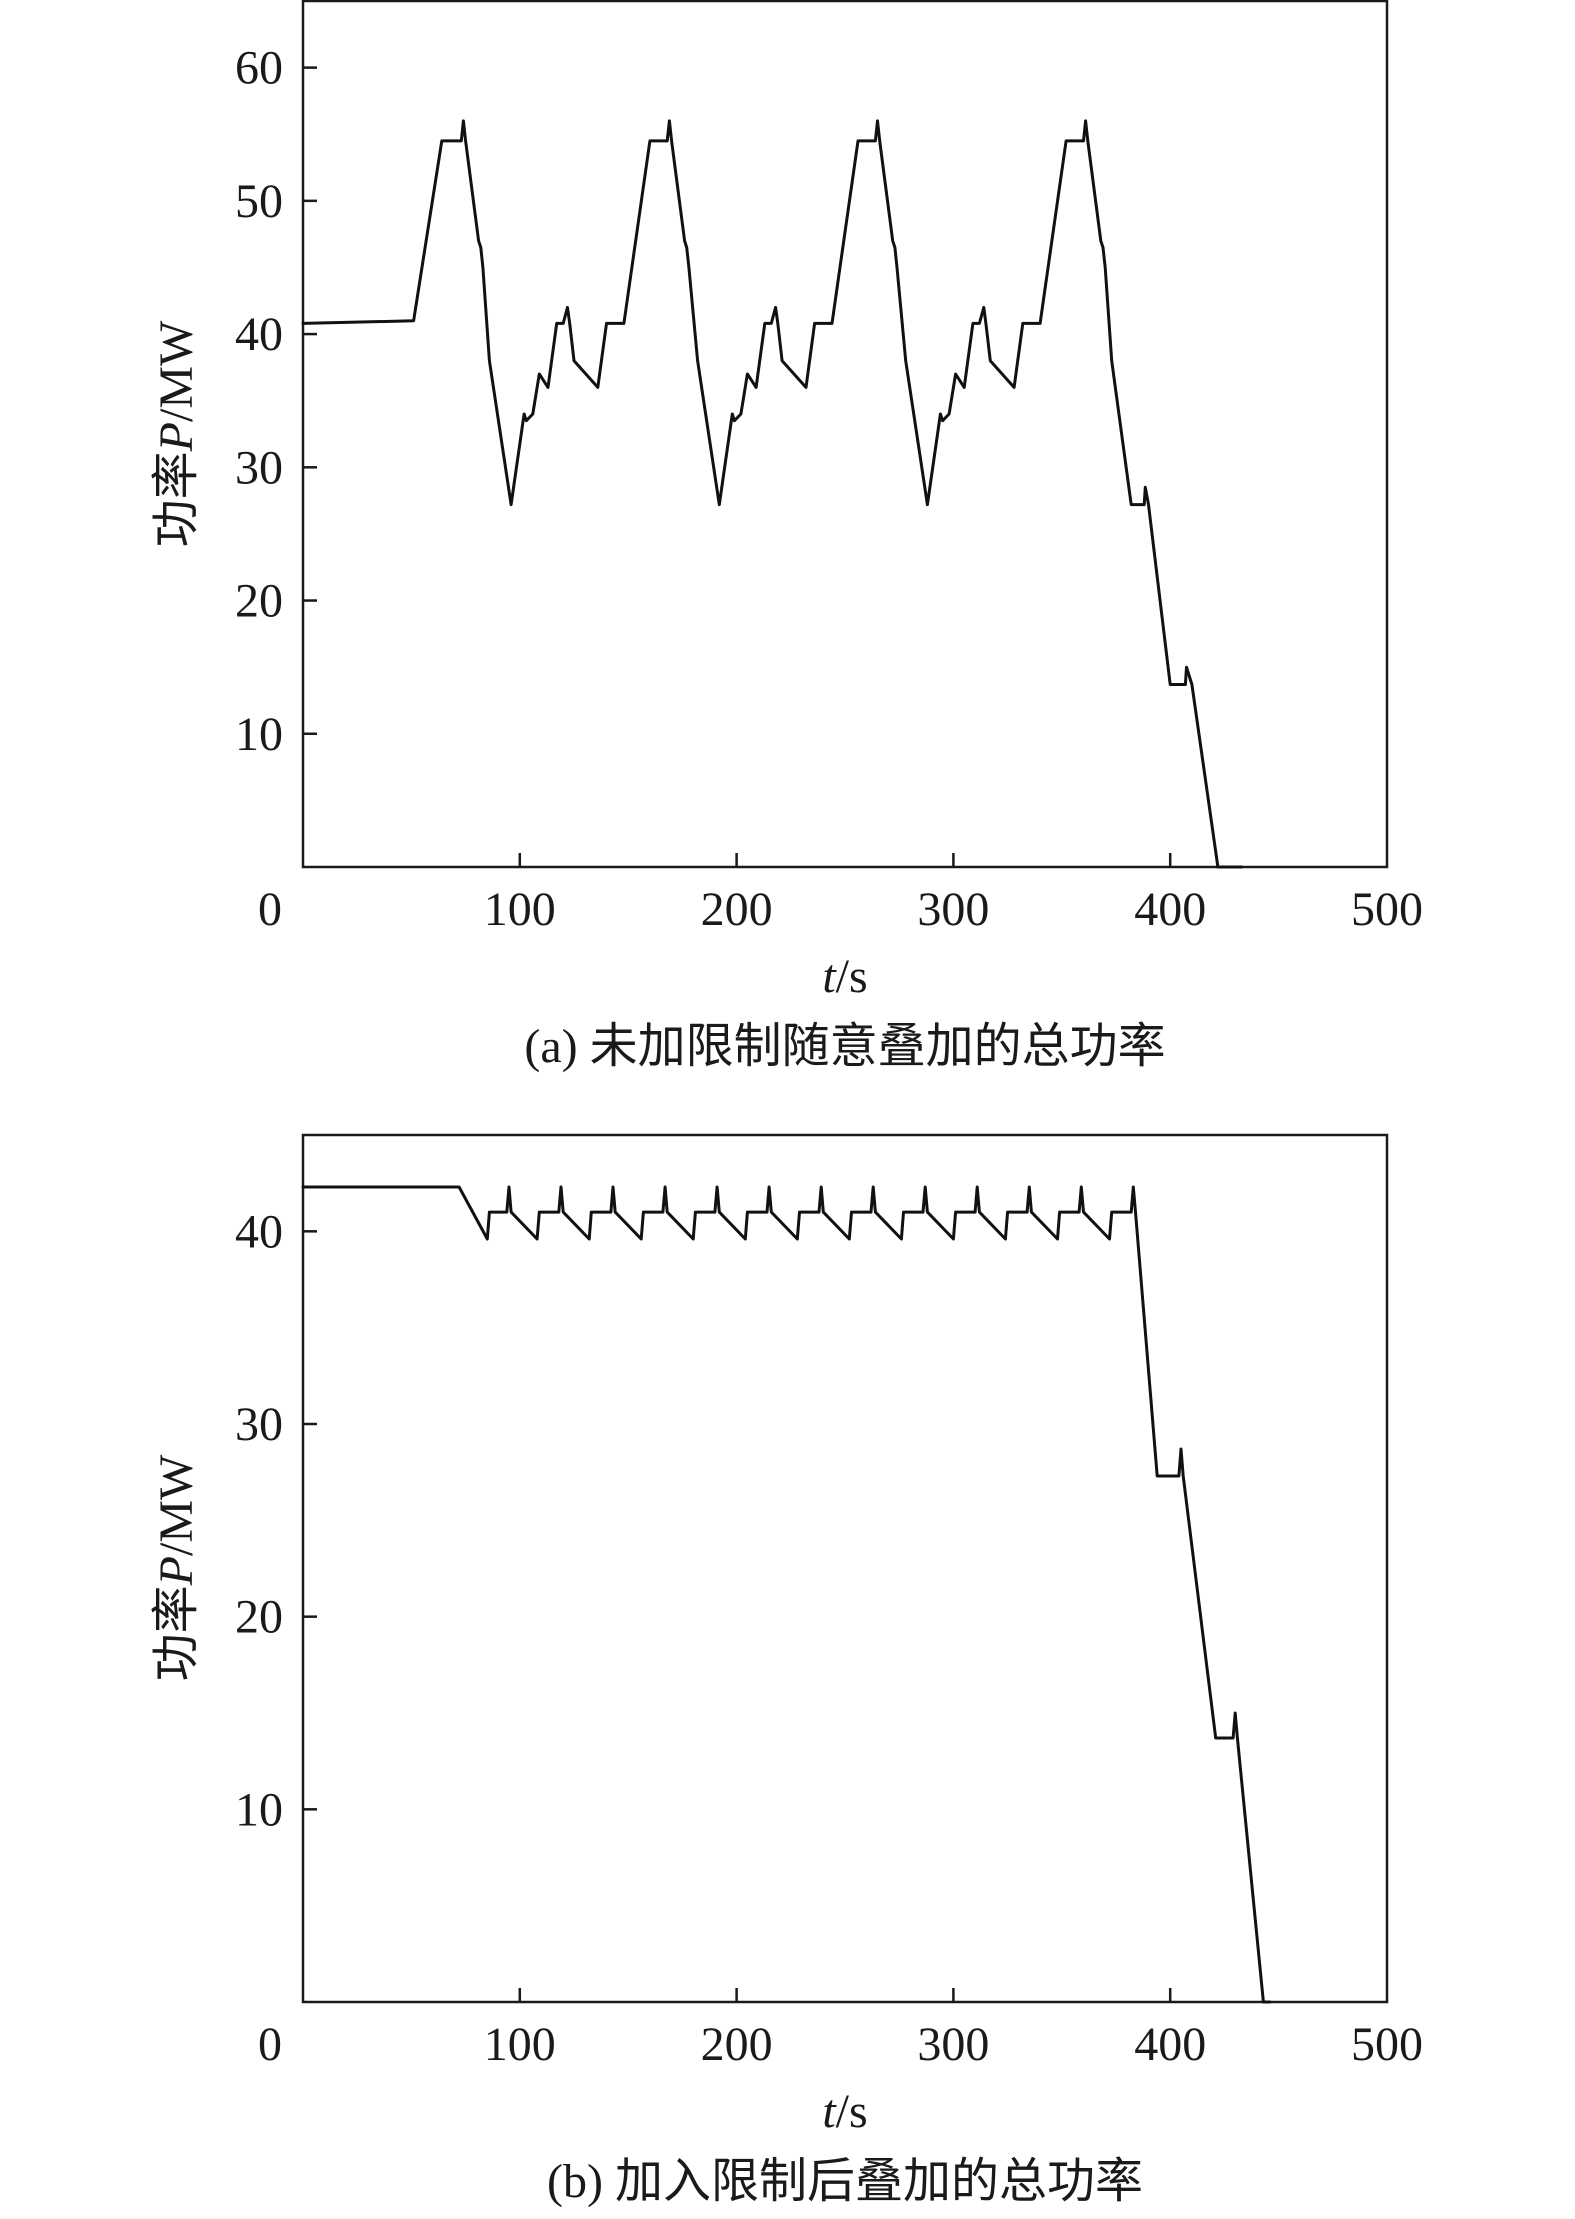  I want to click on chart-a-x-axis-label: t/s, so click(844, 976).